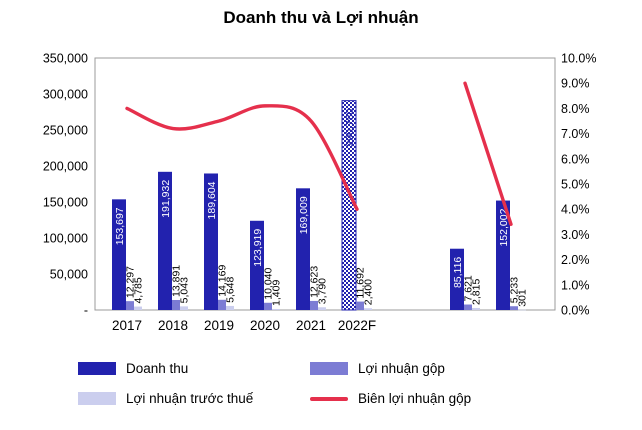 The width and height of the screenshot is (642, 430). Describe the element at coordinates (185, 290) in the screenshot. I see `bar-value-label: 5,043` at that location.